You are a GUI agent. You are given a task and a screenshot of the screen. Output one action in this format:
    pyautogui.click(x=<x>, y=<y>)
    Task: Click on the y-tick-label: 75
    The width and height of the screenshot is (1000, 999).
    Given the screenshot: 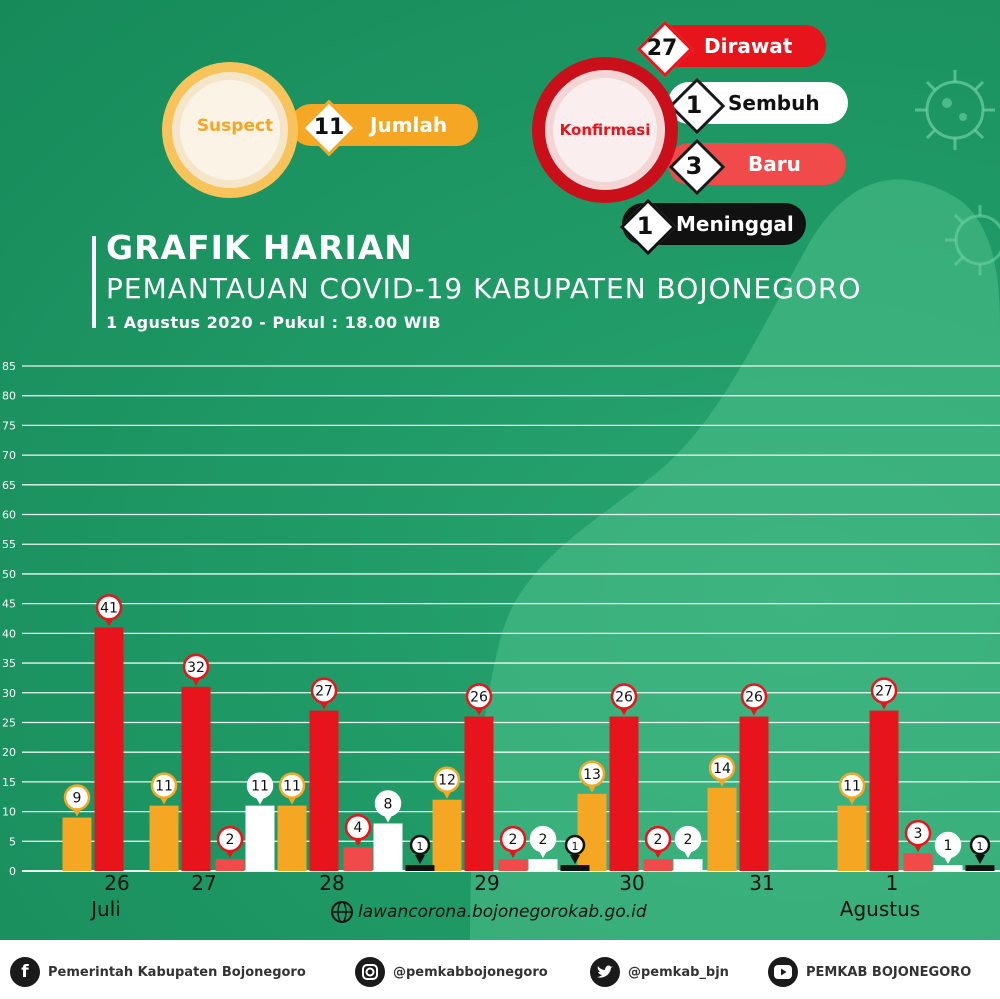 What is the action you would take?
    pyautogui.click(x=9, y=425)
    